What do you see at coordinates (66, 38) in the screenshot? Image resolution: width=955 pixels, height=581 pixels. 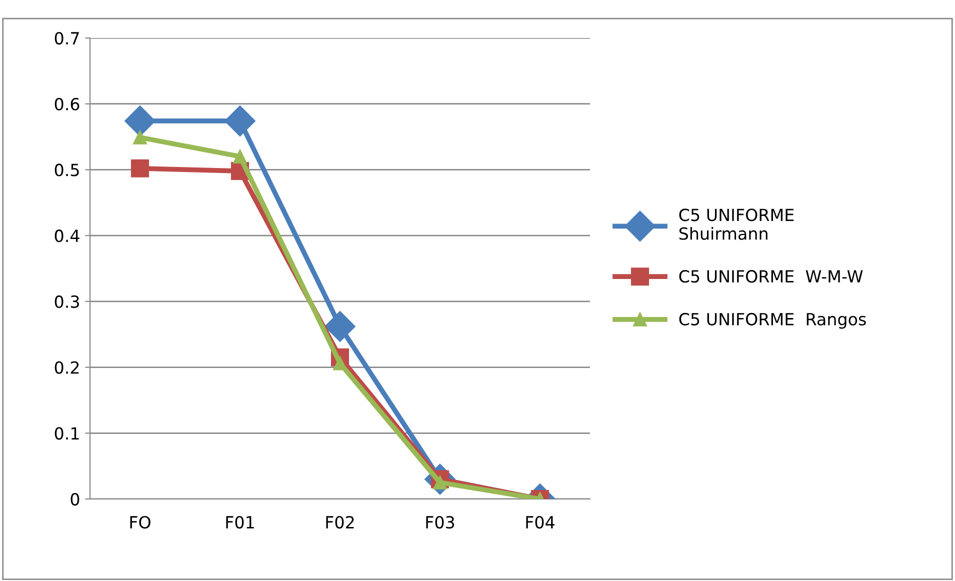 I see `y-tick-label: 0.7` at bounding box center [66, 38].